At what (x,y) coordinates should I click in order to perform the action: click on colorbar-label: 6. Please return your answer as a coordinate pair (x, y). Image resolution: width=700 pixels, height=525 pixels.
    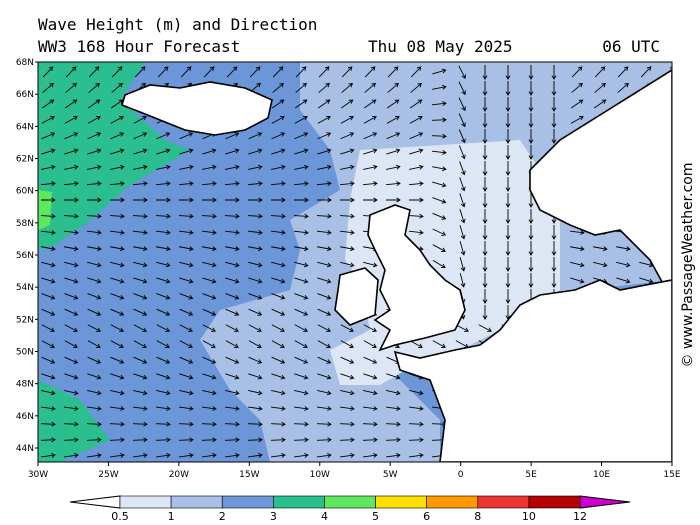
    Looking at the image, I should click on (426, 516).